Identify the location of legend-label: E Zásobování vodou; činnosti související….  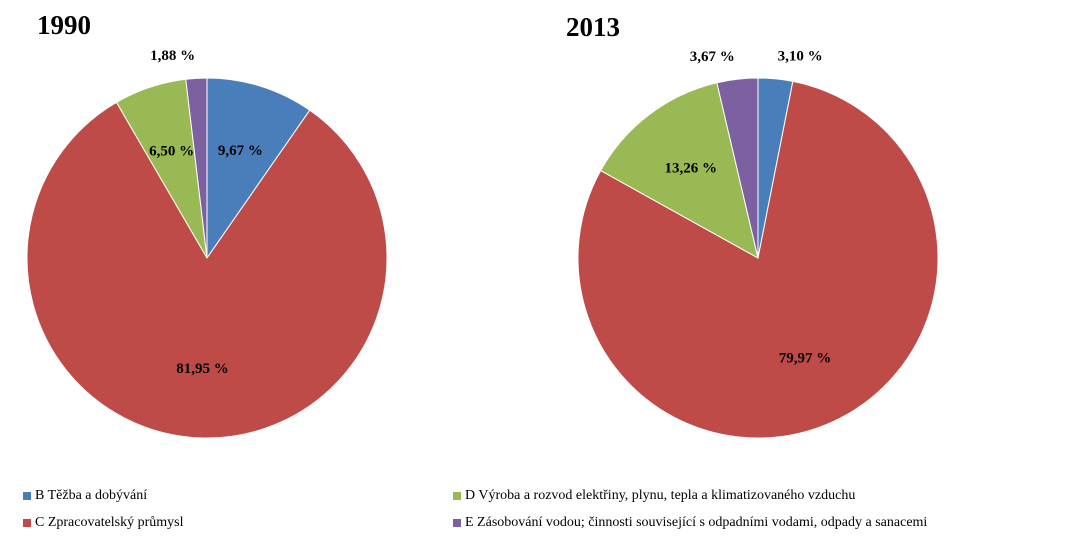
(696, 522).